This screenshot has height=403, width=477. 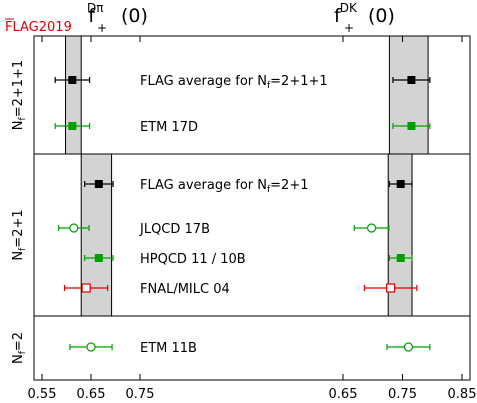 I want to click on dk-title-sup: DK, so click(x=349, y=8).